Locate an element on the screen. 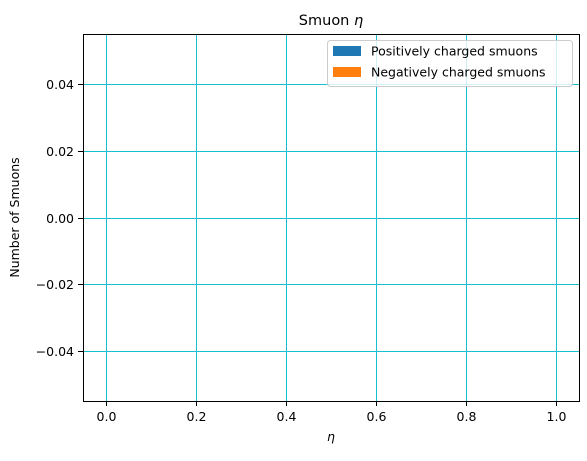 This screenshot has width=587, height=461. y-axis-ticks: −0.04 −0.02 0.00 0.02 0.04 is located at coordinates (59, 218).